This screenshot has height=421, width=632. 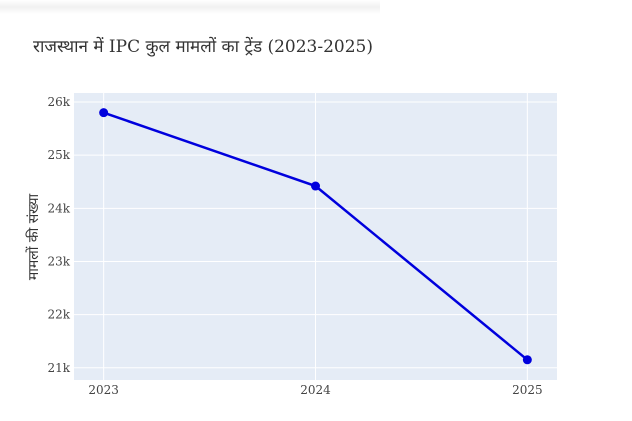 I want to click on y-tick-label: 25k, so click(x=58, y=155).